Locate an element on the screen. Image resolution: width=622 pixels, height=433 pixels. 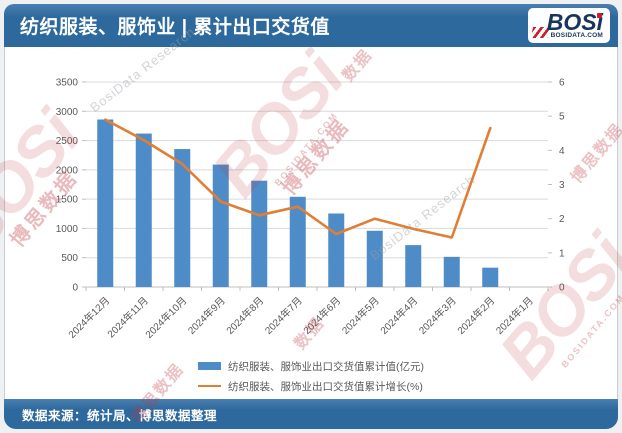
x-axis-label: 2024年1月 is located at coordinates (514, 315).